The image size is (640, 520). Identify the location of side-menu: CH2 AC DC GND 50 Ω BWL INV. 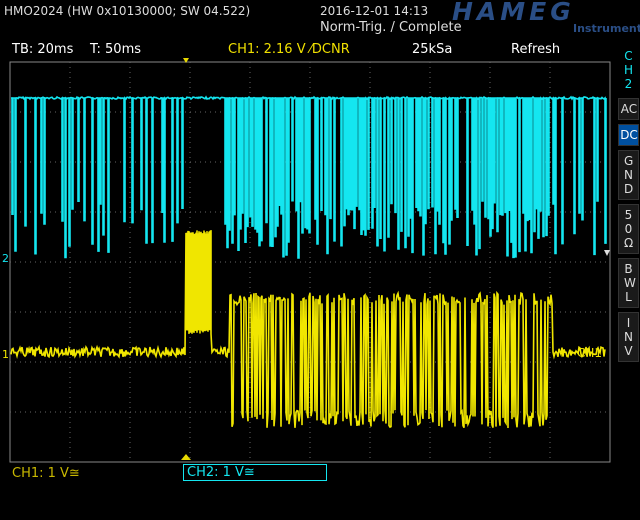
(628, 206).